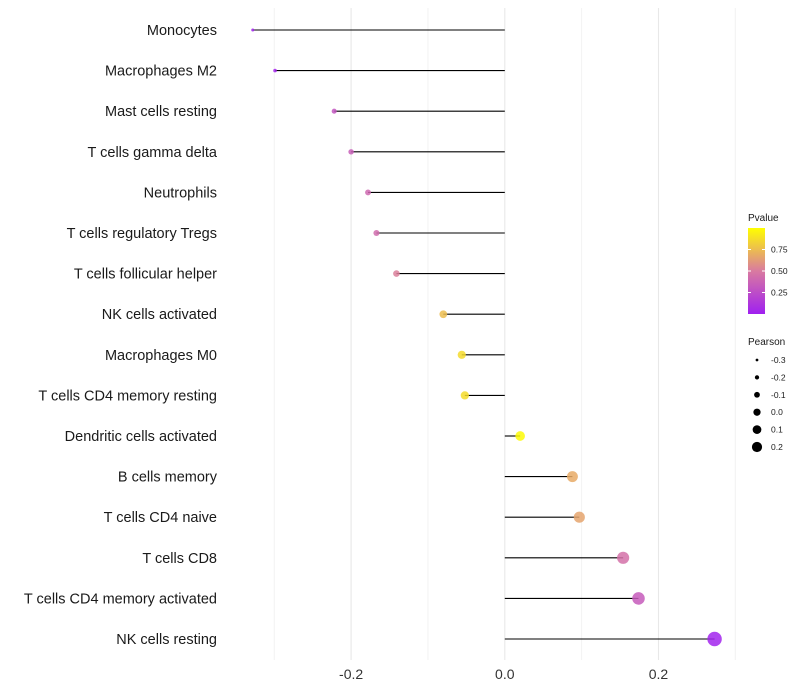  What do you see at coordinates (777, 447) in the screenshot?
I see `pearson-key-label-5: 0.2` at bounding box center [777, 447].